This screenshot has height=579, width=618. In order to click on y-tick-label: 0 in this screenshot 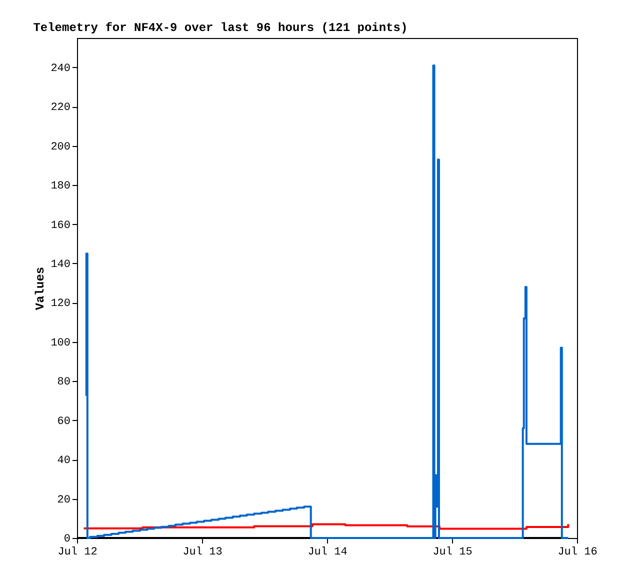, I will do `click(67, 540)`.